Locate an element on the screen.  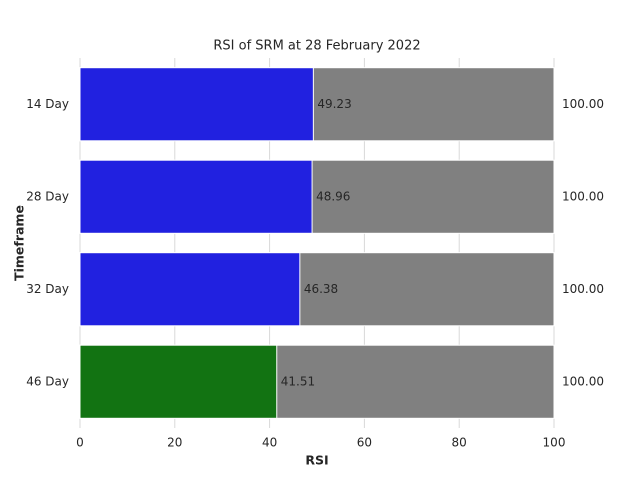
y-tick-label: 28 Day is located at coordinates (47, 196).